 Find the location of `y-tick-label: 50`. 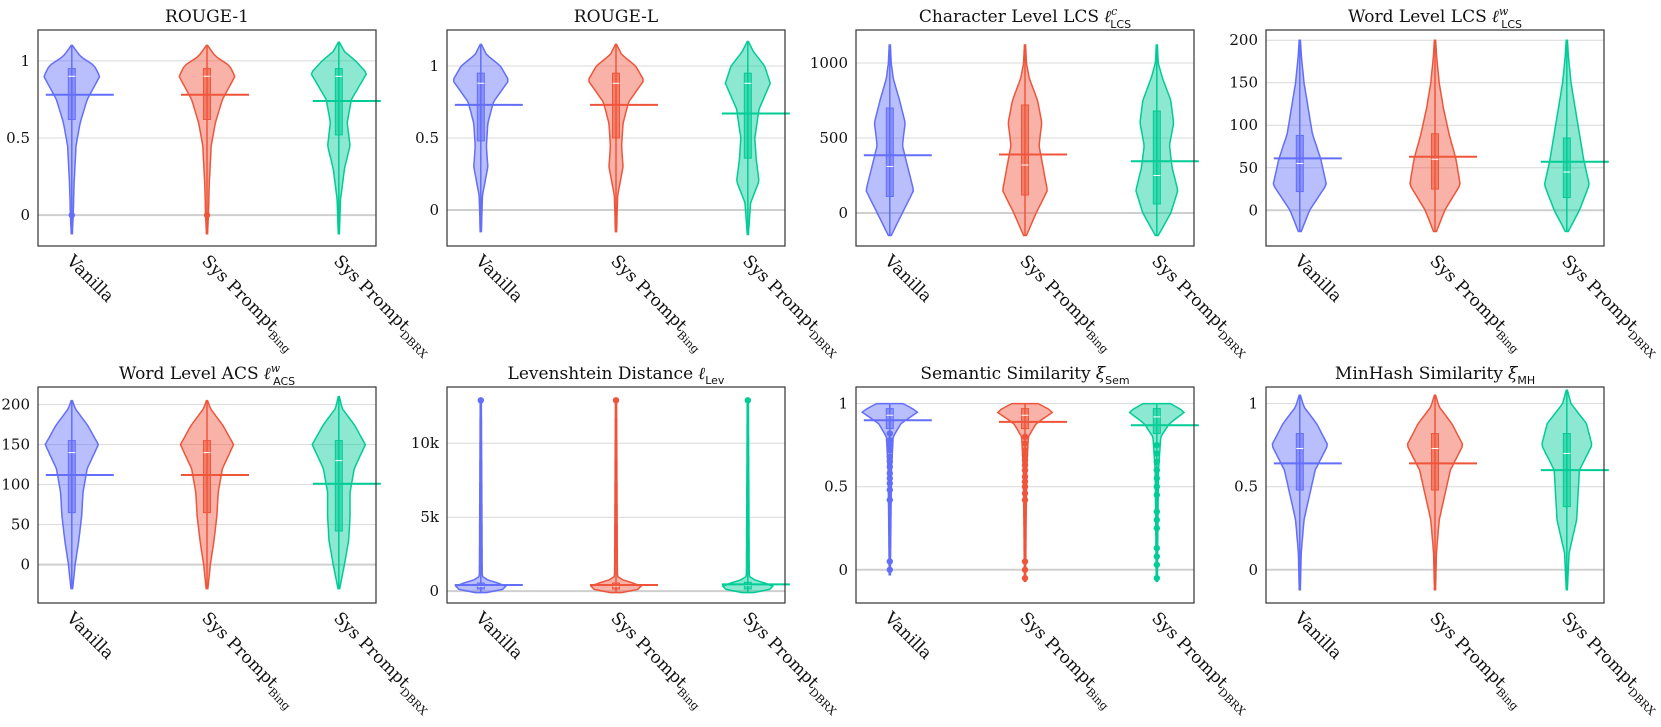

y-tick-label: 50 is located at coordinates (20, 525).